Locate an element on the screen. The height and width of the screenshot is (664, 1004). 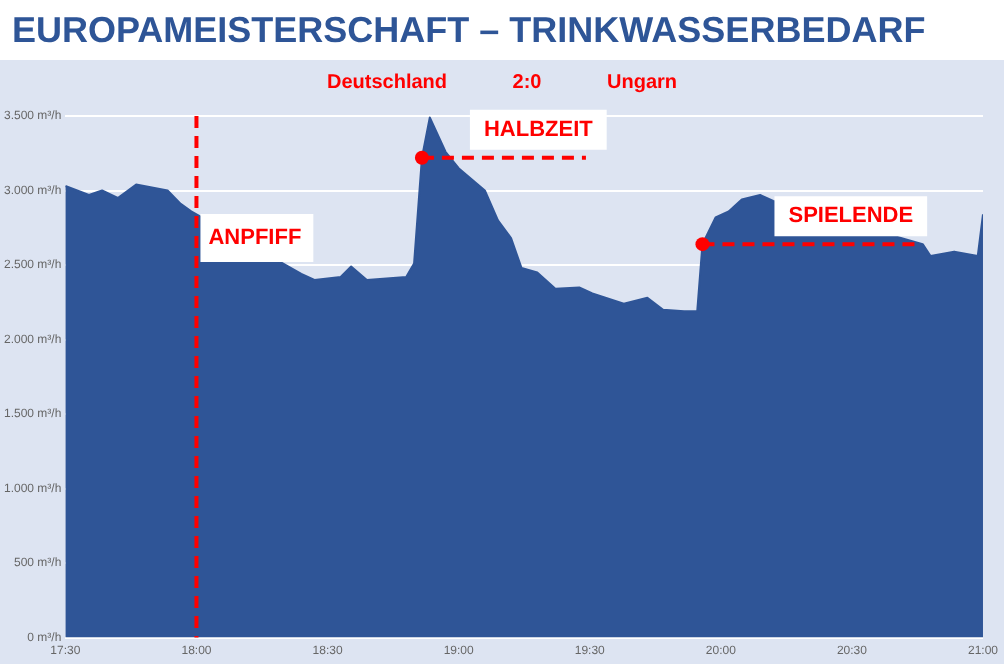
chart-title: EUROPAMEISTERSCHAFT – TRINKWASSERBEDARF is located at coordinates (502, 30).